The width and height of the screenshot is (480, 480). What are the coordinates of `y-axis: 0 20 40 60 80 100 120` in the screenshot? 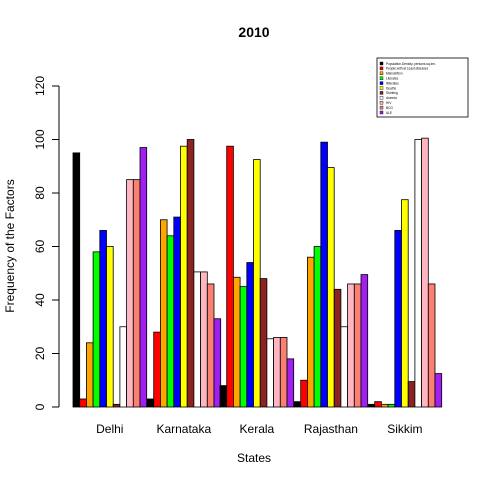 It's located at (46, 243).